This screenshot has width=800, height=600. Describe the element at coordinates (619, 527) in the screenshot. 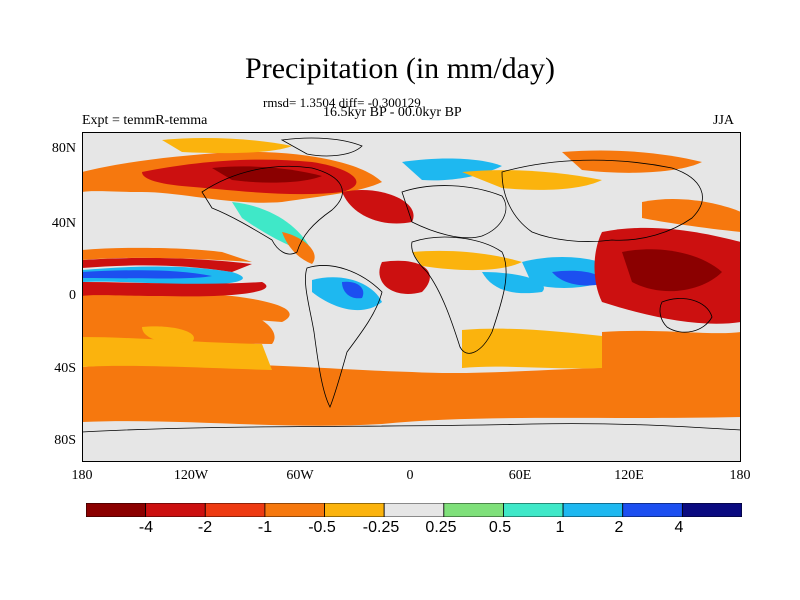

I see `colorbar-label-2: 2` at that location.